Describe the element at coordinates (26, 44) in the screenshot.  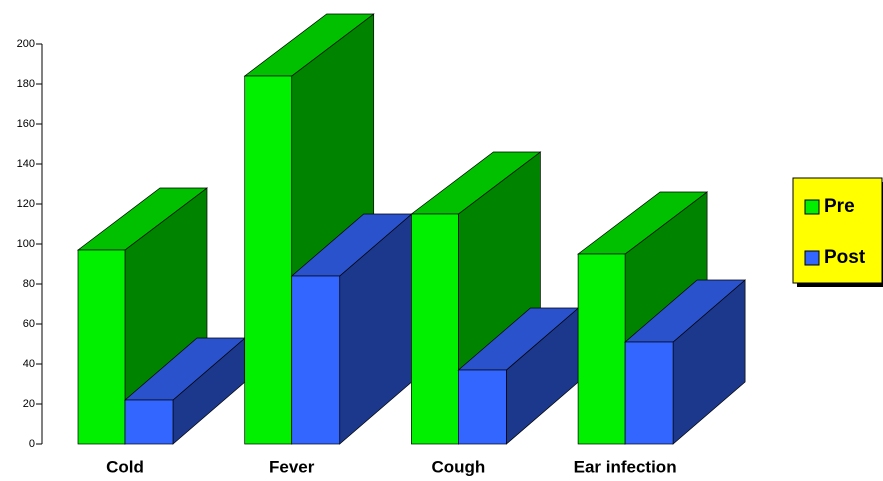
I see `y-tick-label: 200` at that location.